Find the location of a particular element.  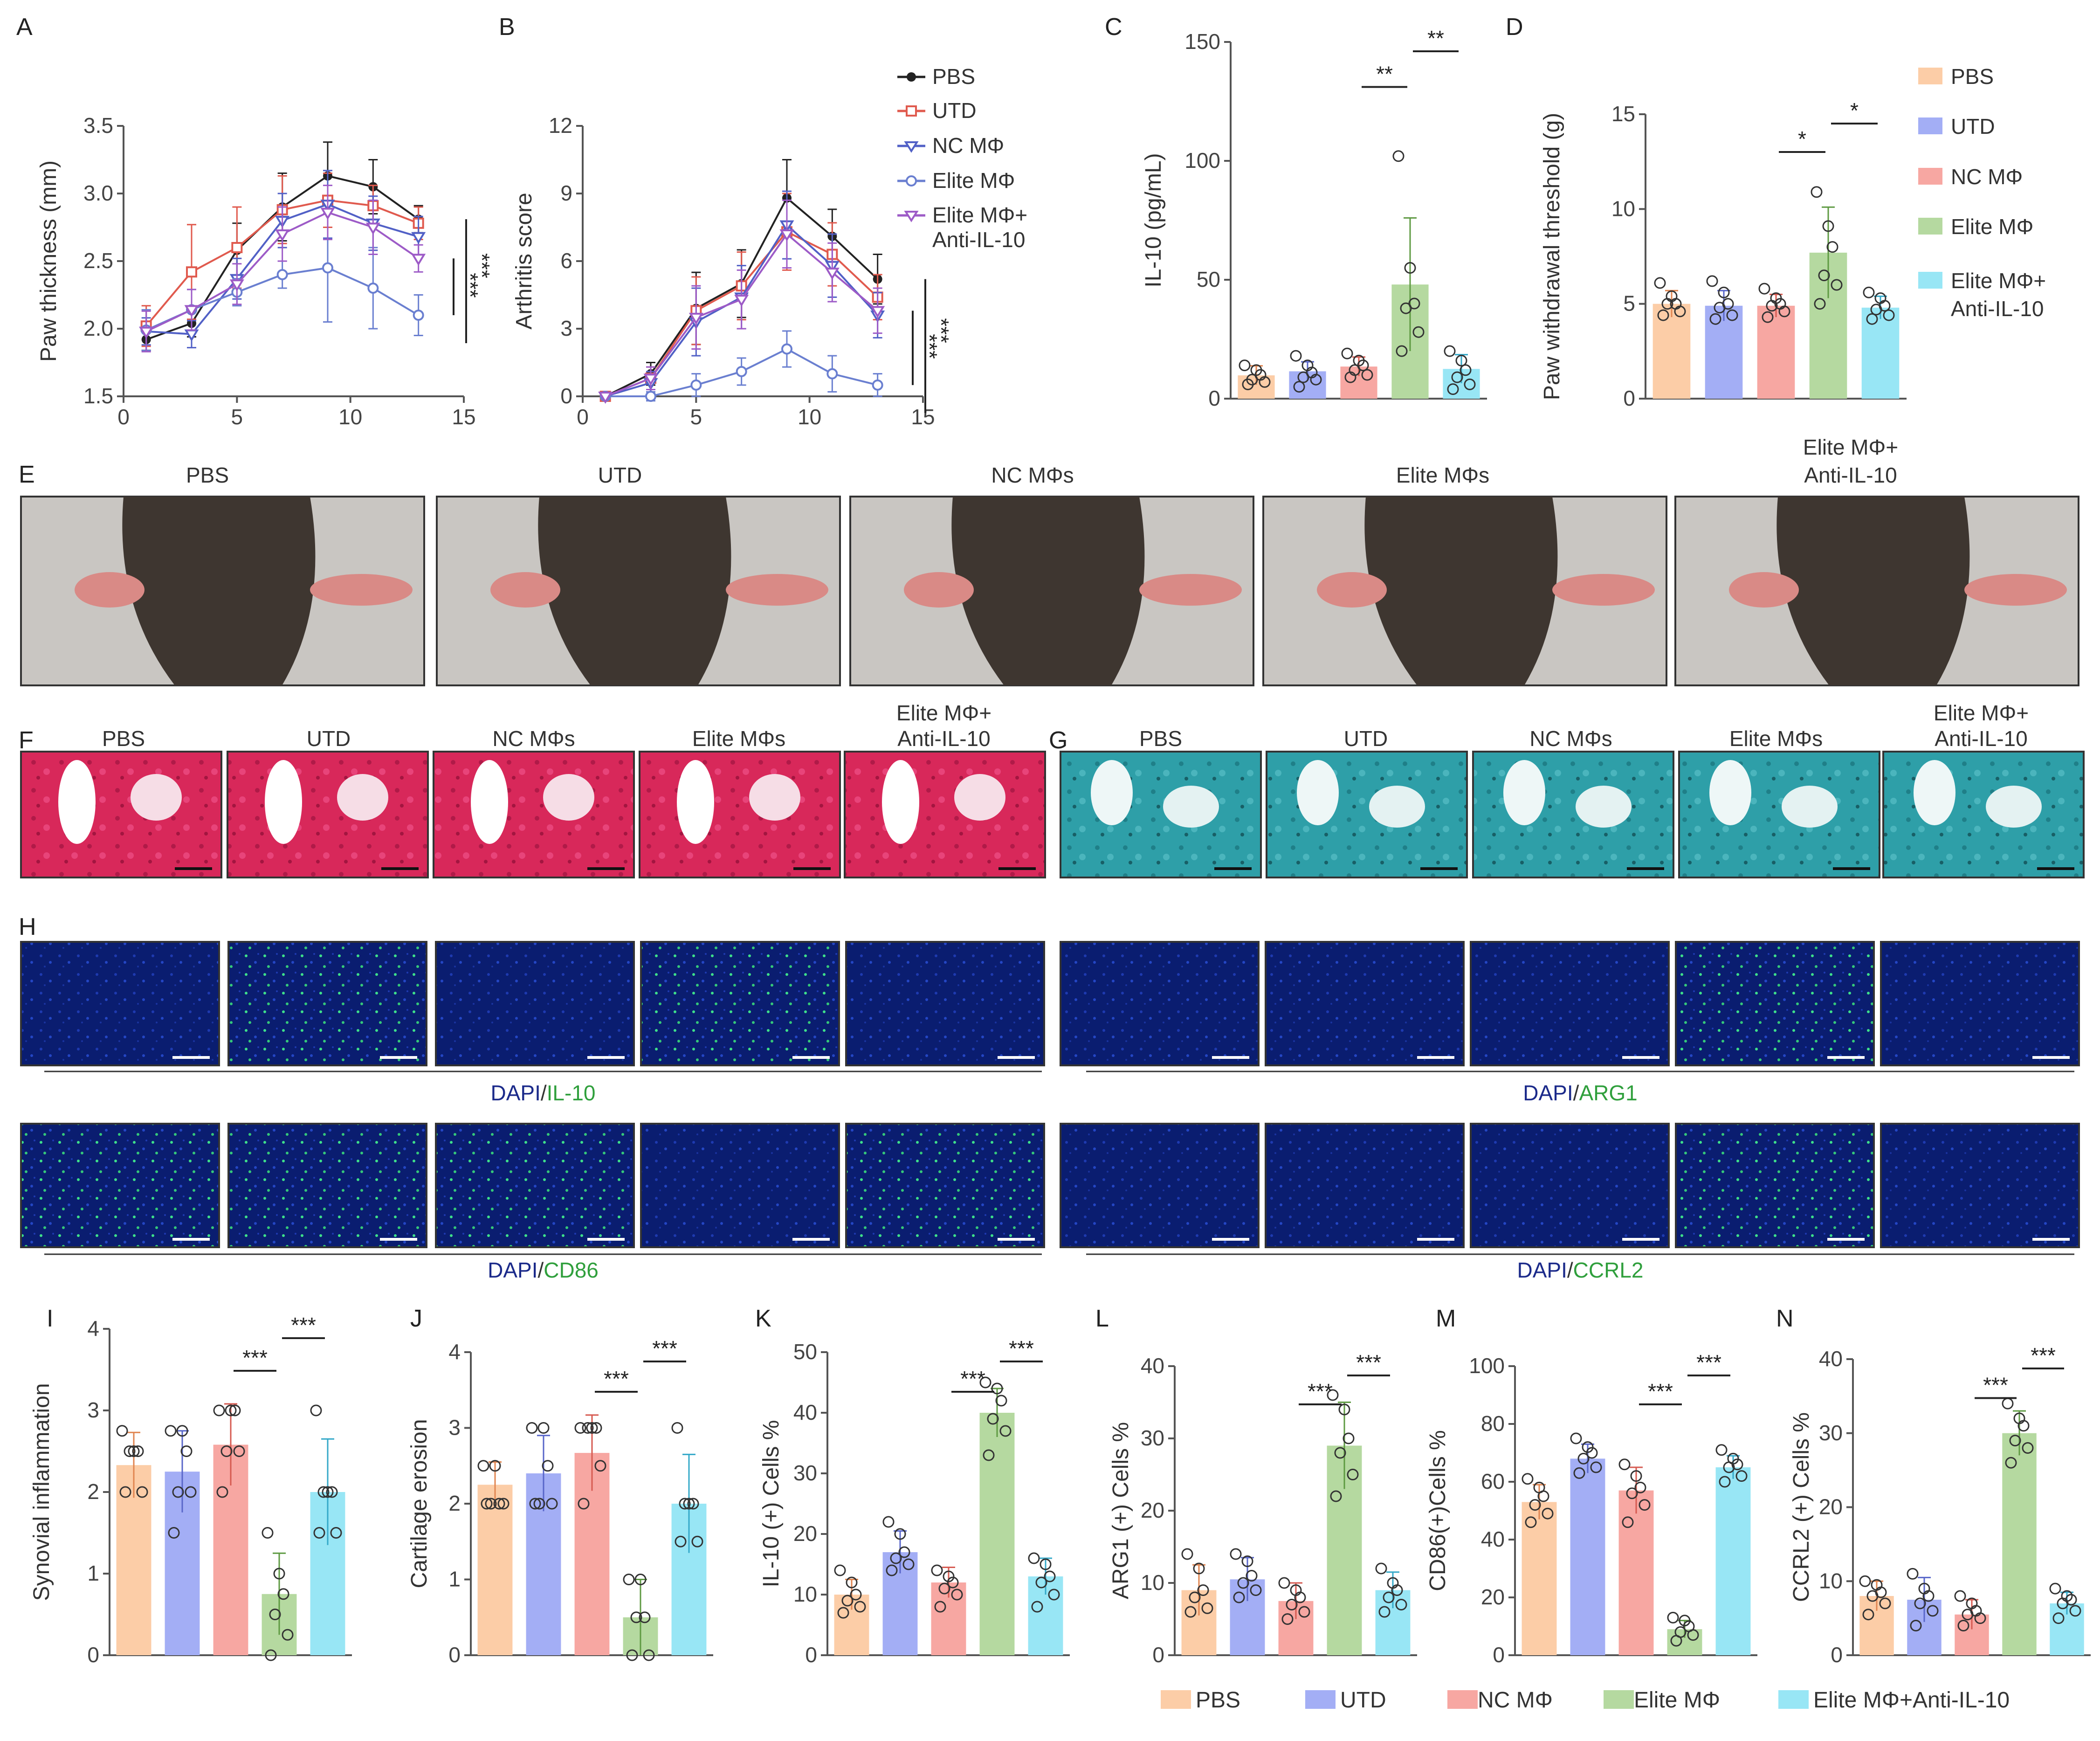

he-frame is located at coordinates (534, 814).